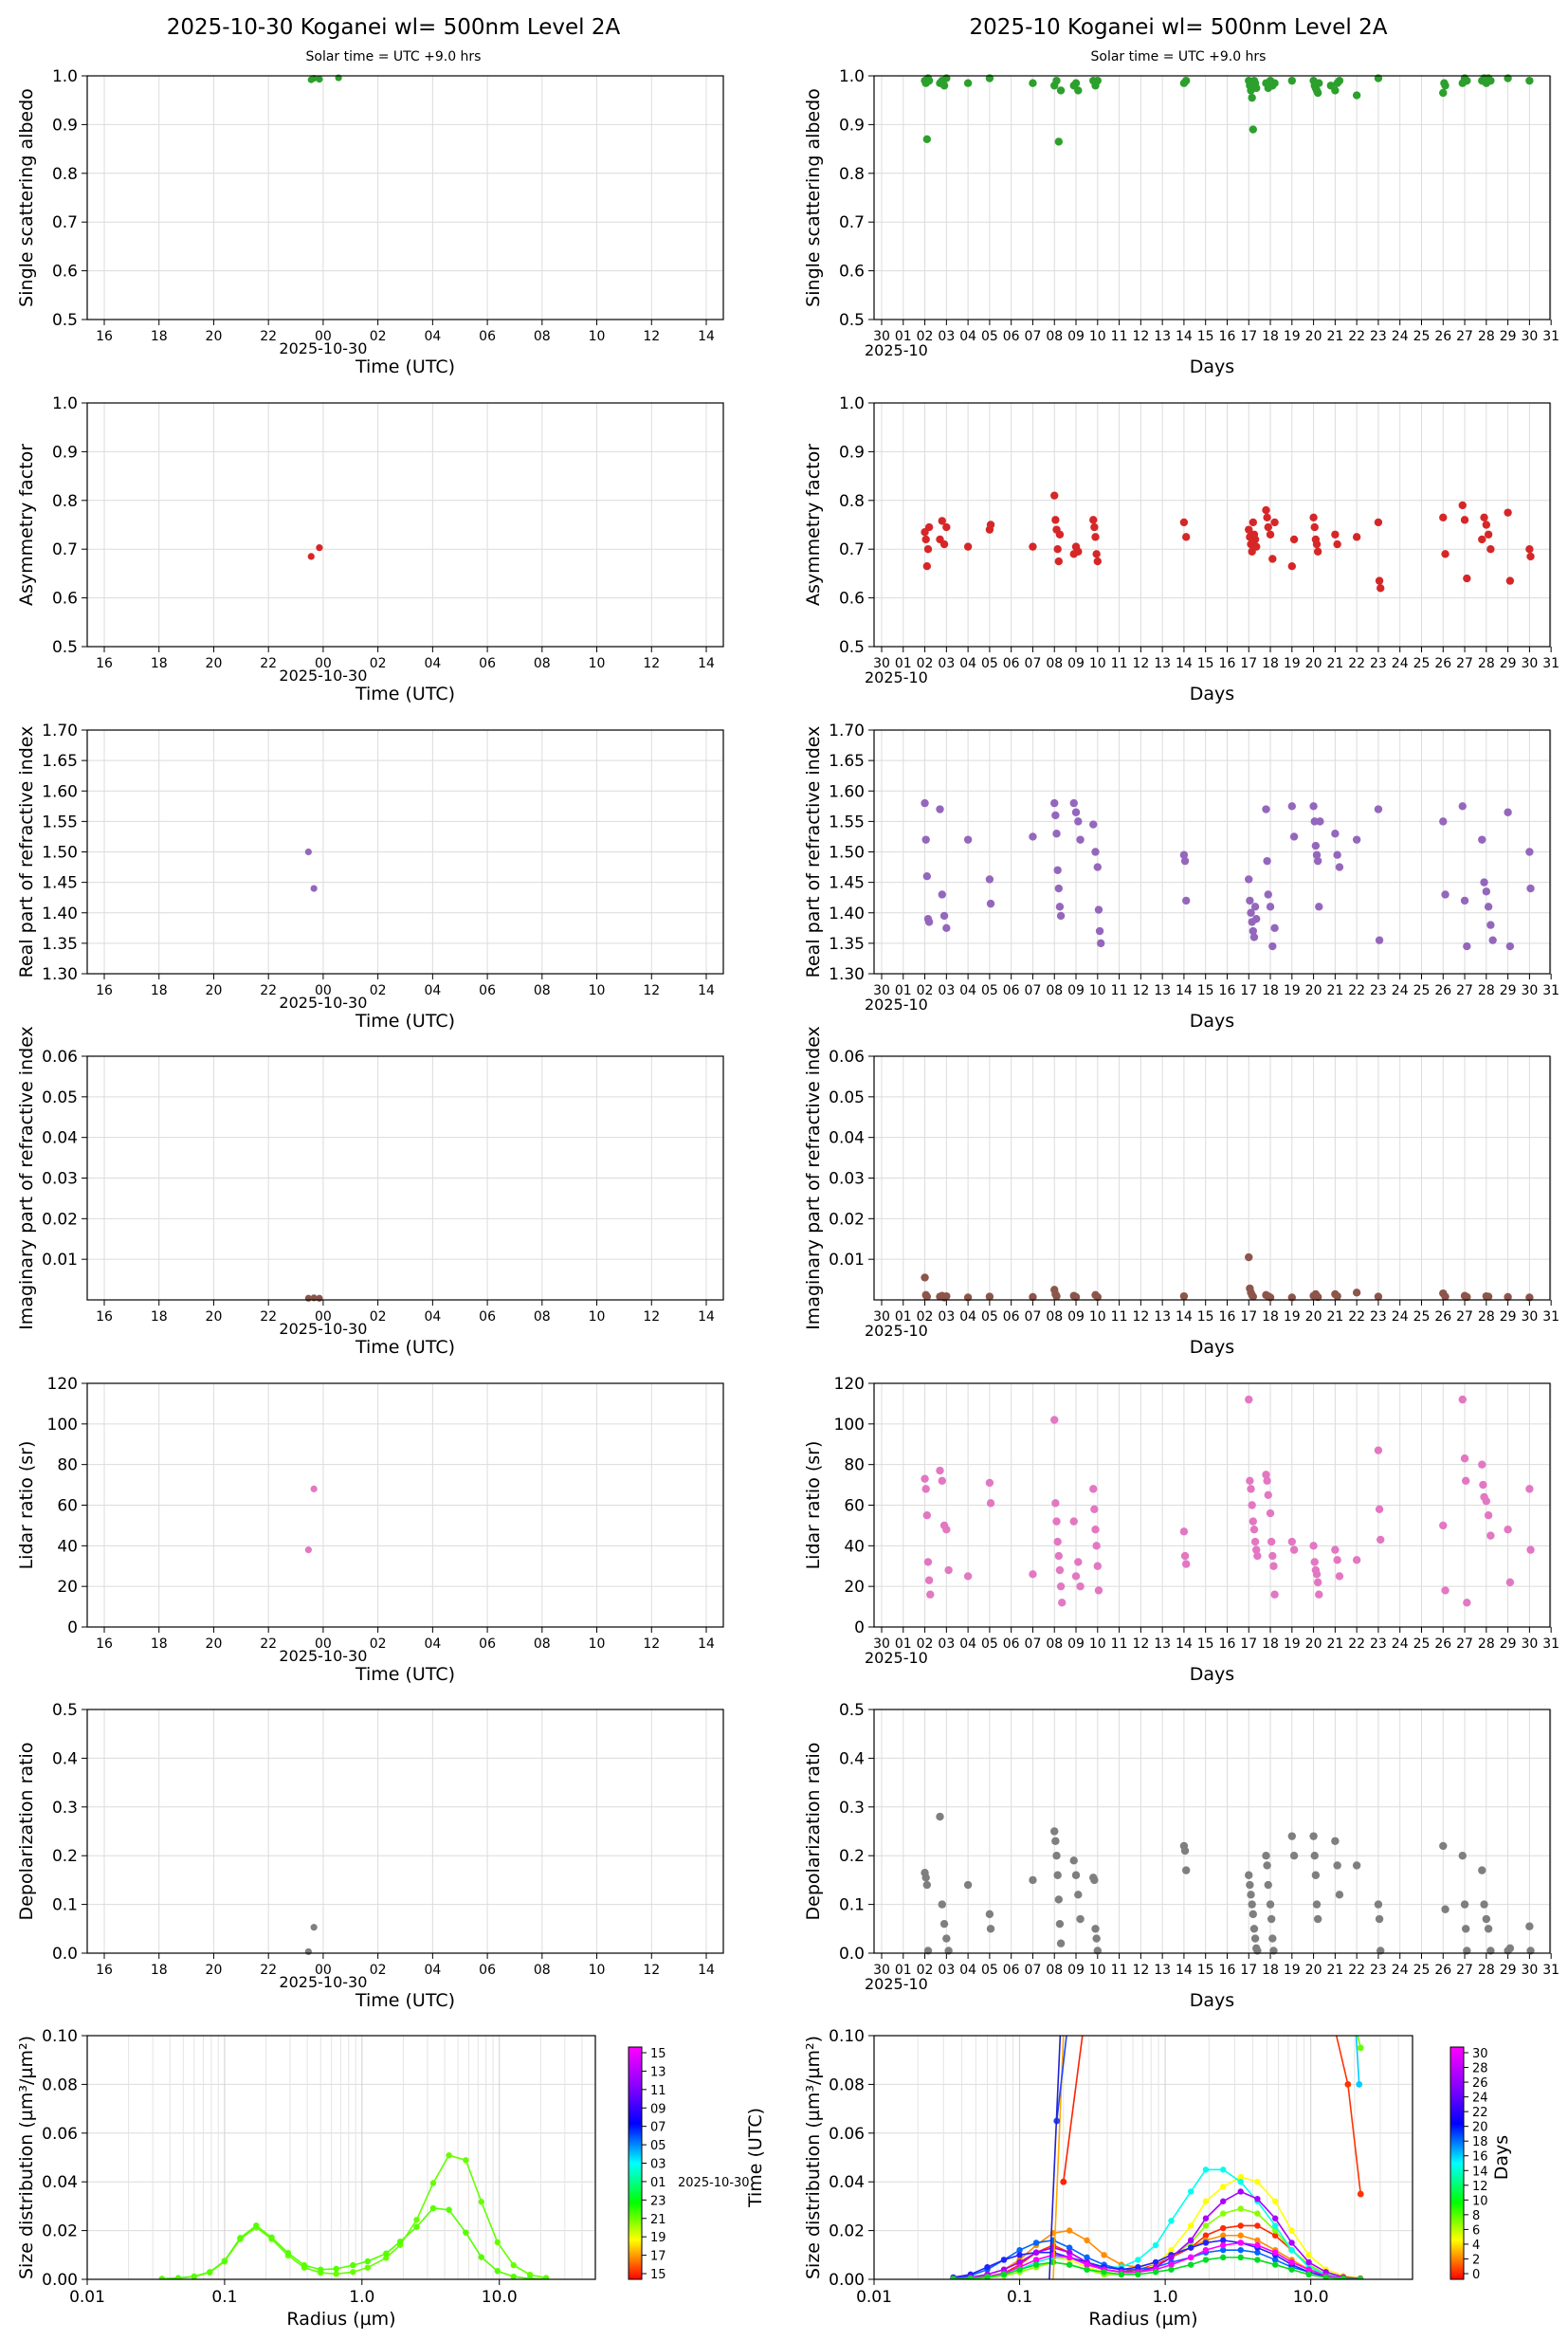 Image resolution: width=1568 pixels, height=2340 pixels. Describe the element at coordinates (1422, 1644) in the screenshot. I see `lidar_month-xtick-label-25: 25` at that location.